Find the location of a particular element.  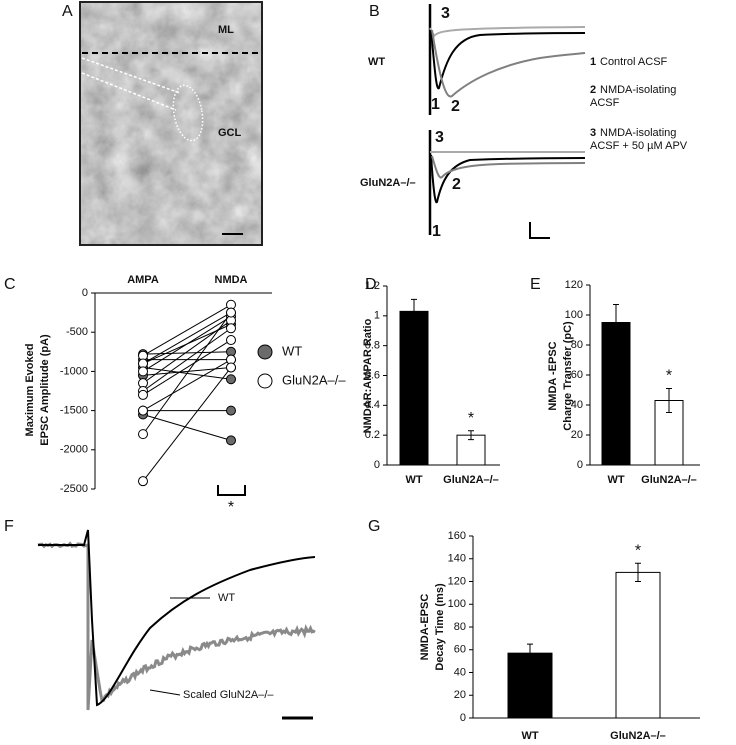

y-axis-label: Maximum Evoked is located at coordinates (30, 390).